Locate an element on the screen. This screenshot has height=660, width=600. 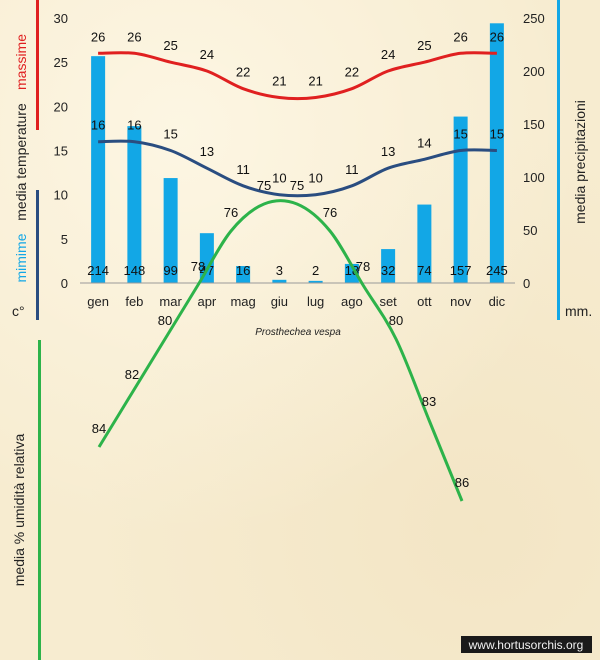
left-axis-tick-label: 0 is located at coordinates (64, 283).